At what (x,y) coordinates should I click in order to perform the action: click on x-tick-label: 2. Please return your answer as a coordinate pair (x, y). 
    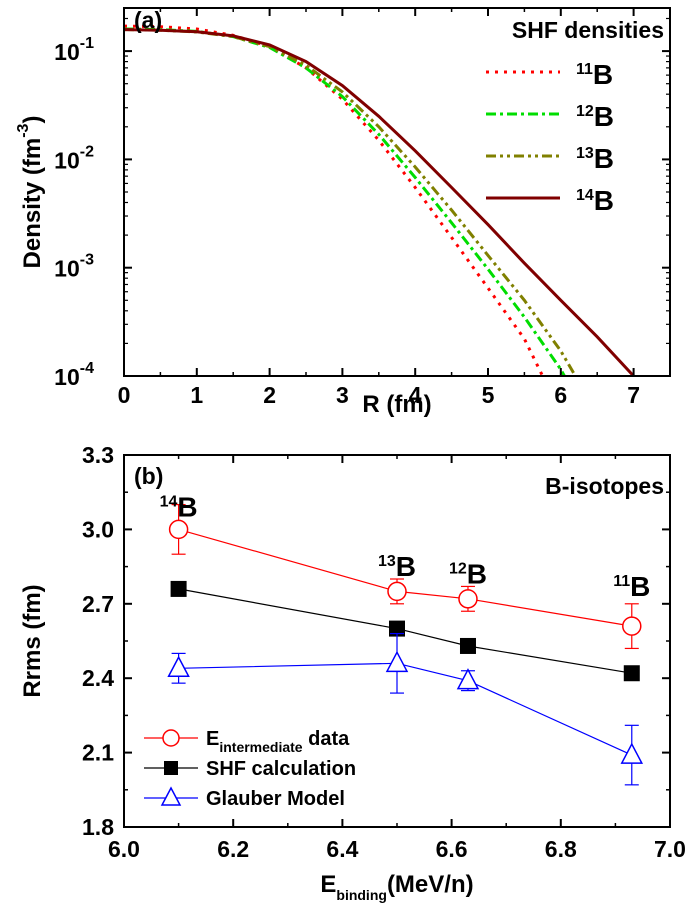
    Looking at the image, I should click on (269, 395).